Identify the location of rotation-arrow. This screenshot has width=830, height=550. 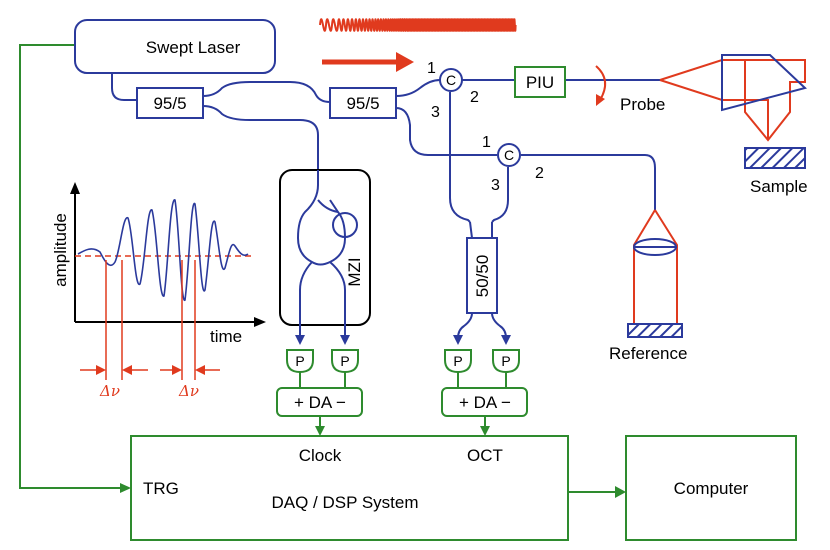
(601, 85).